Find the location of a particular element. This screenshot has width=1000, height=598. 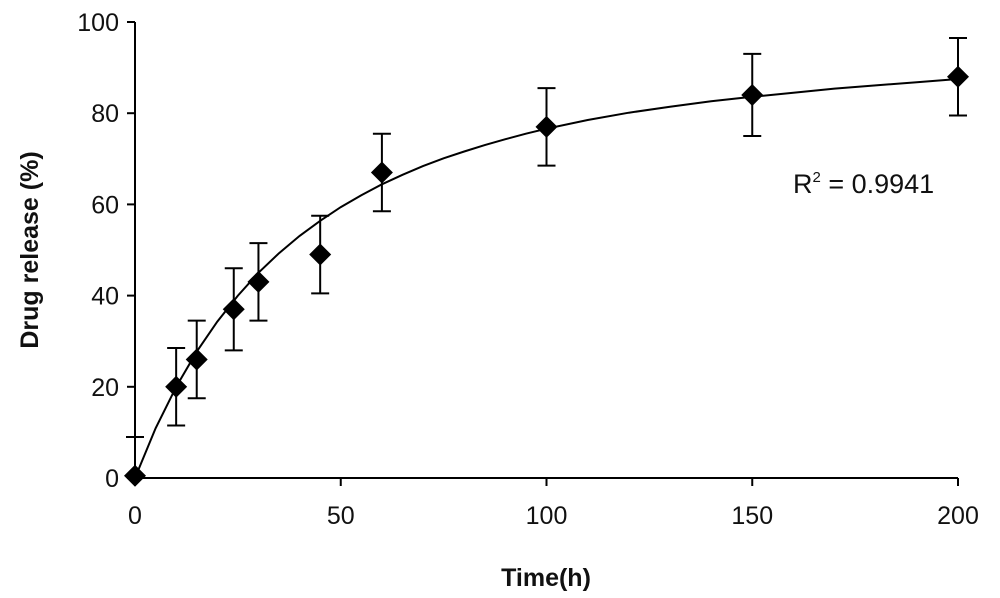

y-tick-label: 100 is located at coordinates (98, 23).